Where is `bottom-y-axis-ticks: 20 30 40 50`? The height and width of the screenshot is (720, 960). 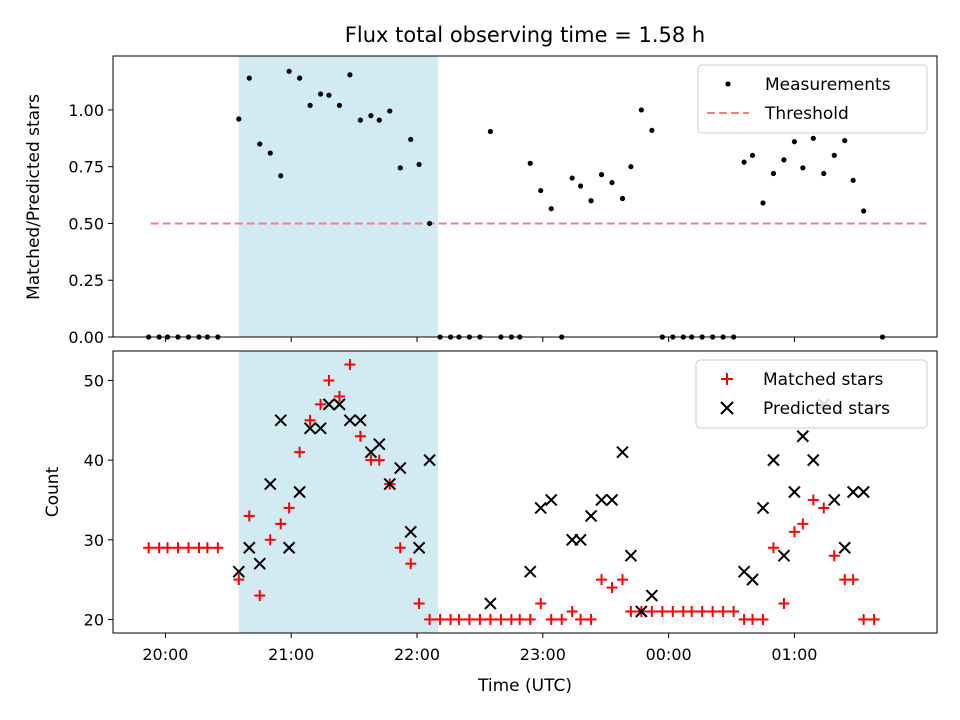 bottom-y-axis-ticks: 20 30 40 50 is located at coordinates (98, 500).